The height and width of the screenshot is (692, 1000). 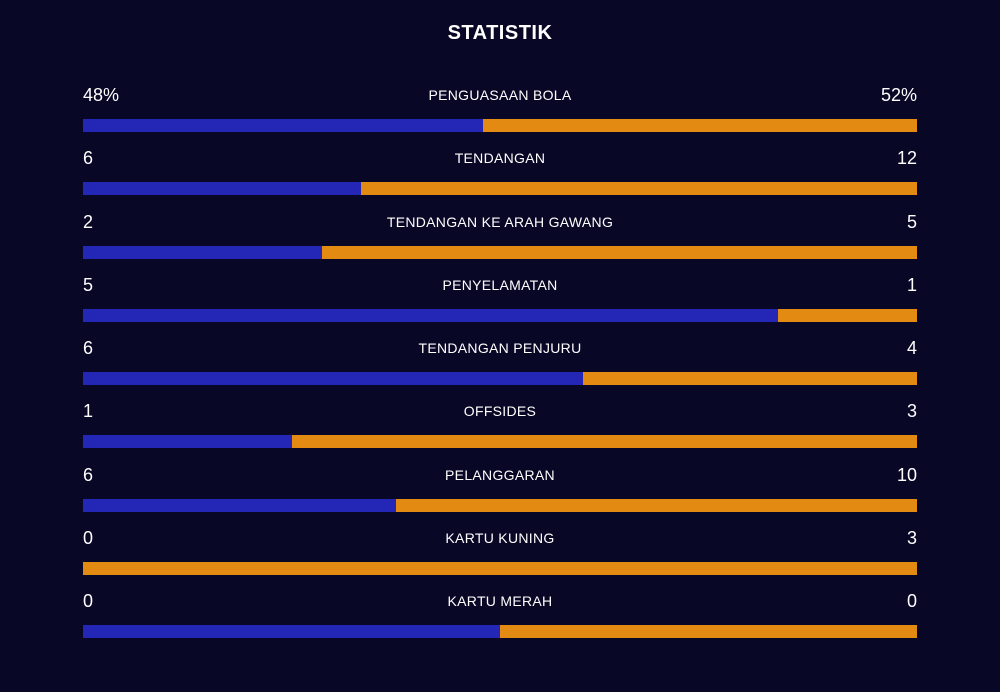 What do you see at coordinates (906, 158) in the screenshot?
I see `away-value: 12` at bounding box center [906, 158].